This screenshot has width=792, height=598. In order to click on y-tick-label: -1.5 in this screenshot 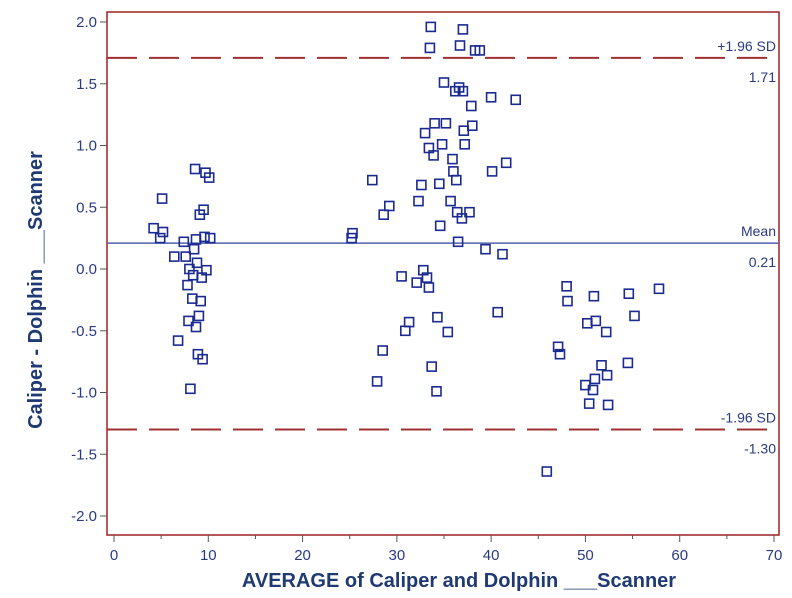, I will do `click(84, 454)`.